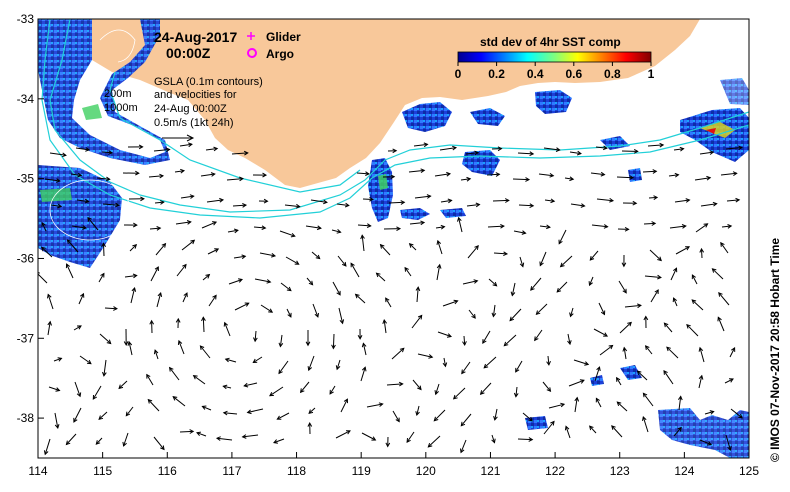 Image resolution: width=790 pixels, height=492 pixels. Describe the element at coordinates (178, 138) in the screenshot. I see `scale-arrow-icon` at that location.